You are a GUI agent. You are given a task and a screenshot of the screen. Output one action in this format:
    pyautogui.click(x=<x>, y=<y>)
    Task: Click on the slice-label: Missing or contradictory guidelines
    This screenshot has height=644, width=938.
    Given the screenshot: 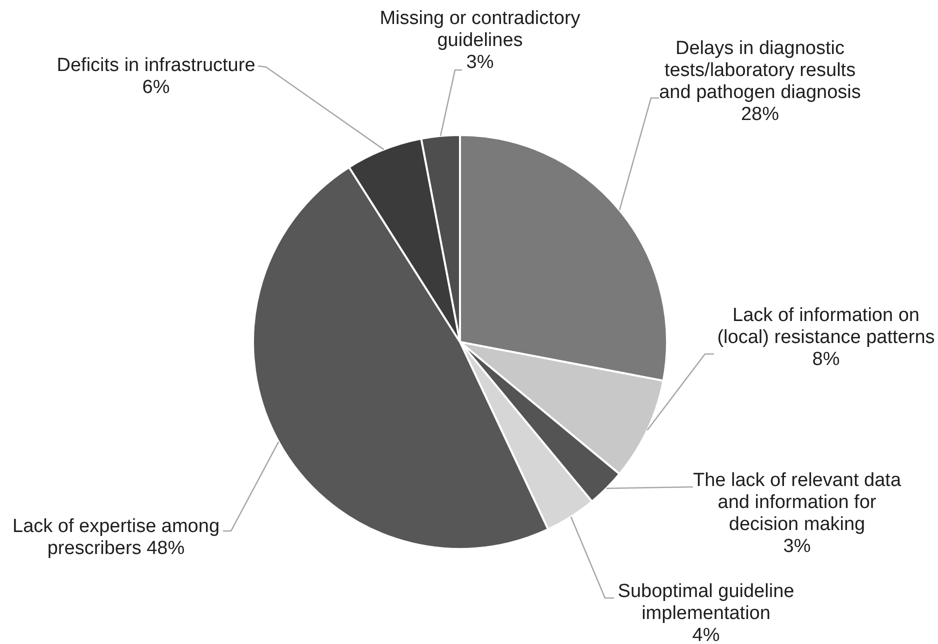 What is the action you would take?
    pyautogui.click(x=480, y=29)
    